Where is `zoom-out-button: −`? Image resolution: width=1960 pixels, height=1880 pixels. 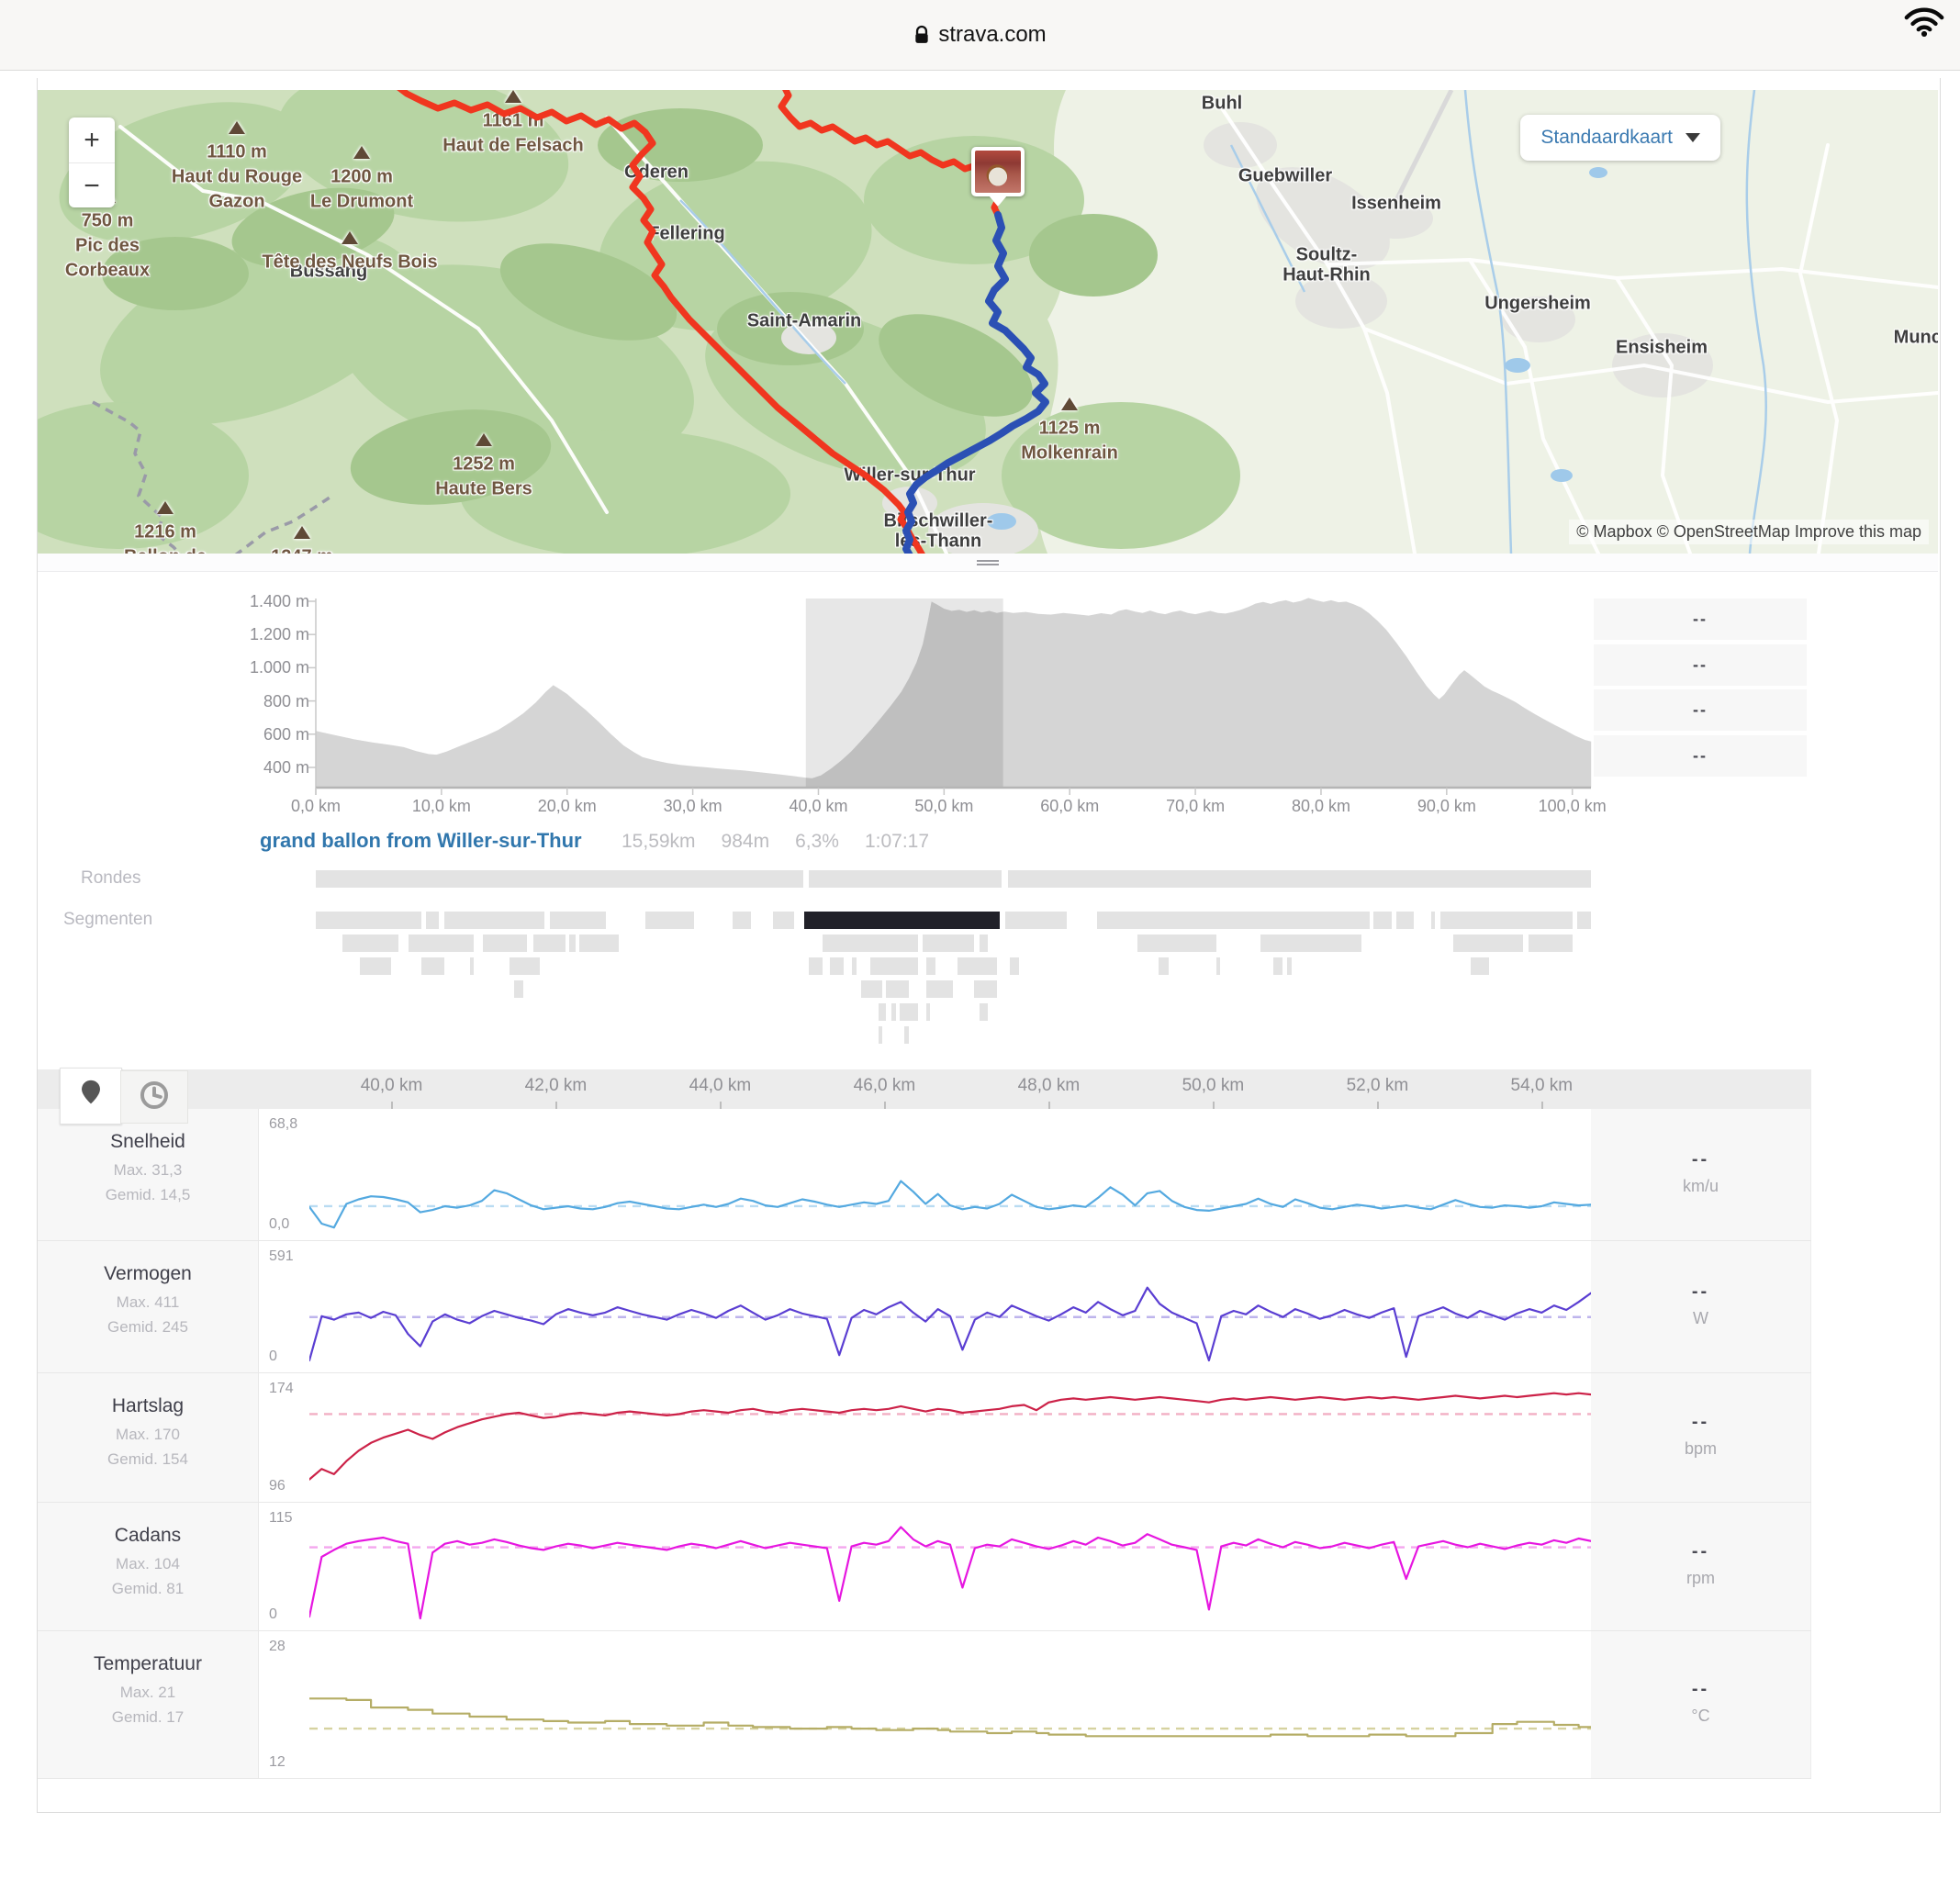
zoom-out-button: − is located at coordinates (92, 185).